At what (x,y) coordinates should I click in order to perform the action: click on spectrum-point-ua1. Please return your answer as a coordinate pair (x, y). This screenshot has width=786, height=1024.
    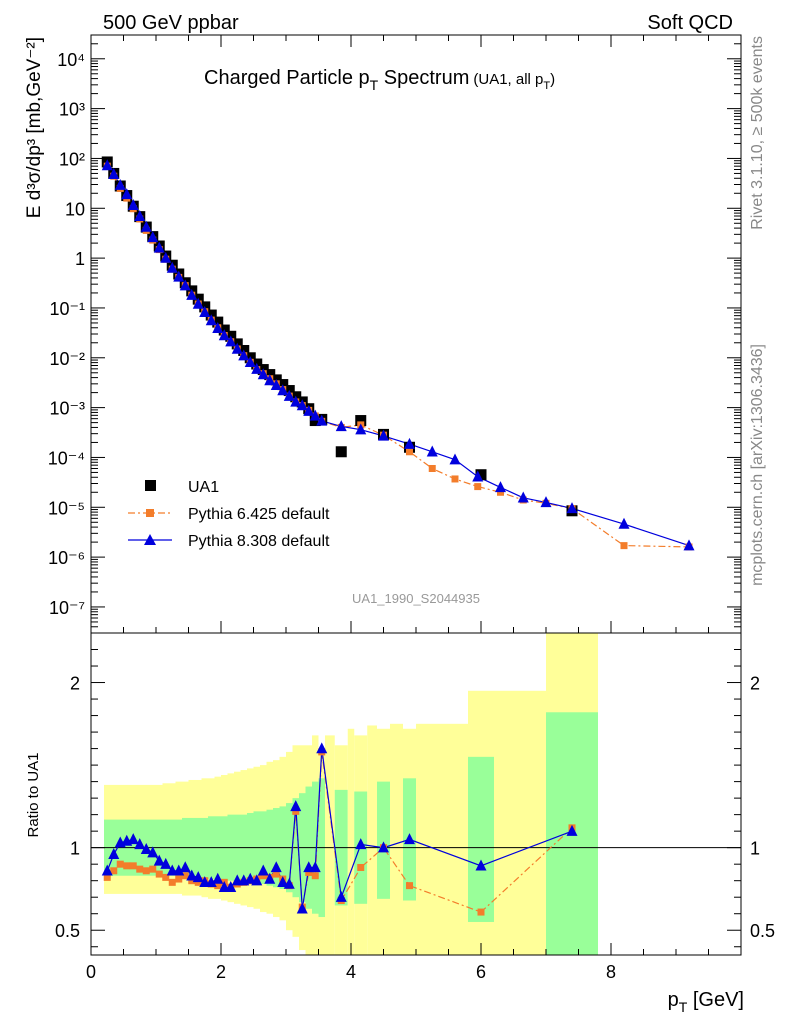
    Looking at the image, I should click on (481, 475).